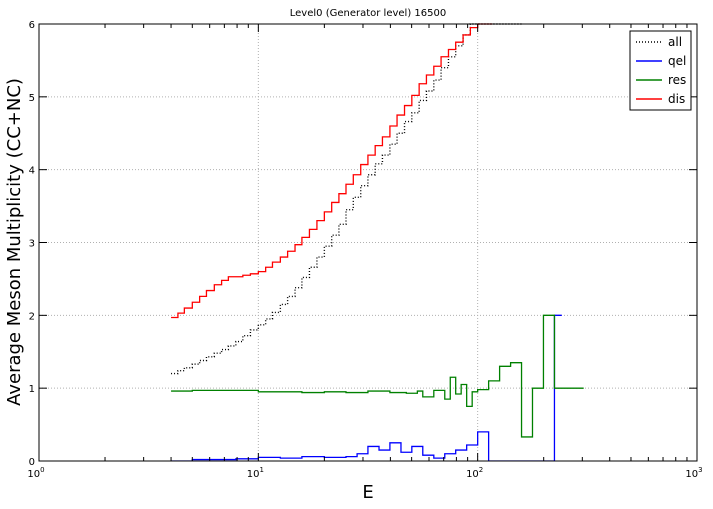 This screenshot has width=713, height=509. Describe the element at coordinates (32, 462) in the screenshot. I see `y-tick-label: 0` at that location.